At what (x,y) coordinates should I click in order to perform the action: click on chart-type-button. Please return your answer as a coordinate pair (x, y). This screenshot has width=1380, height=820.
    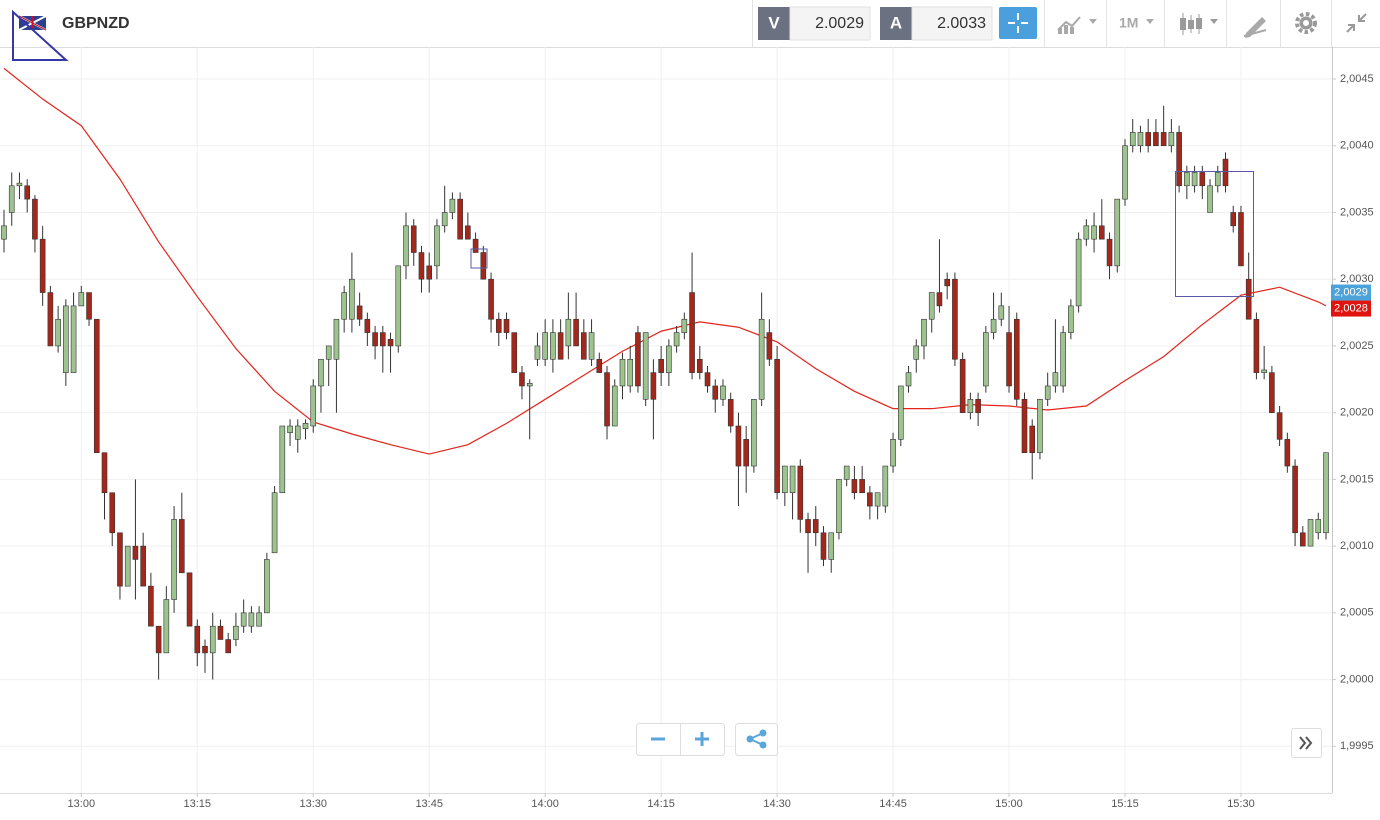
    Looking at the image, I should click on (1077, 25).